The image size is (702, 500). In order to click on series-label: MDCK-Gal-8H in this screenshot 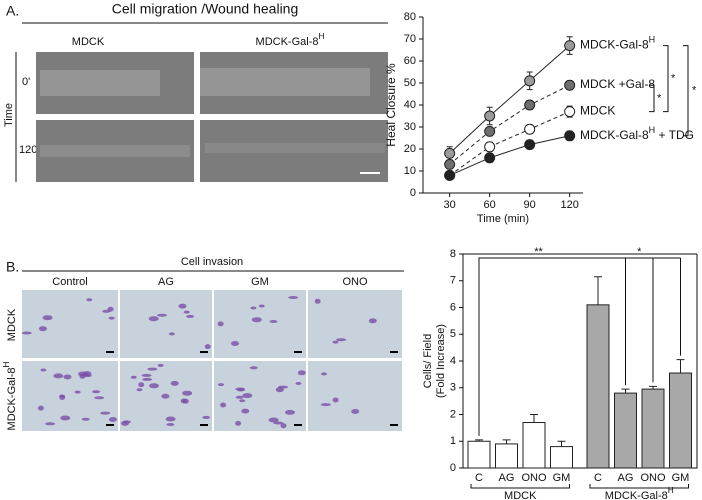, I will do `click(617, 43)`.